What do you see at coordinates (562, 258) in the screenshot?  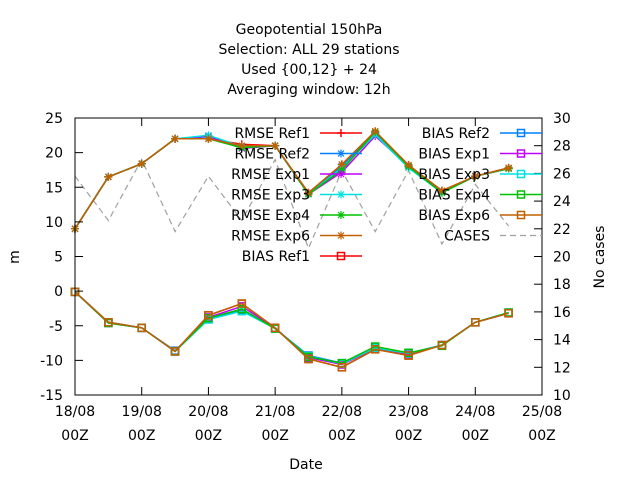 I see `y2-tick-label: 20` at bounding box center [562, 258].